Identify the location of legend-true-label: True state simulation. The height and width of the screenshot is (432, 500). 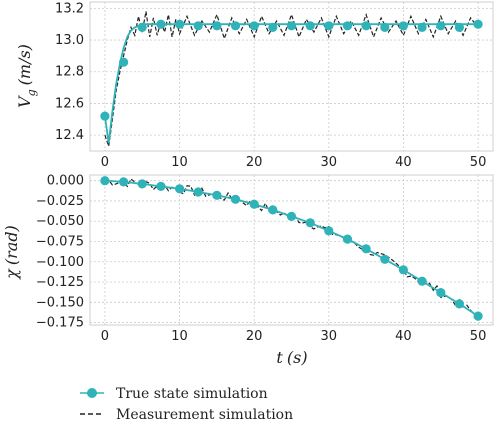
(192, 394).